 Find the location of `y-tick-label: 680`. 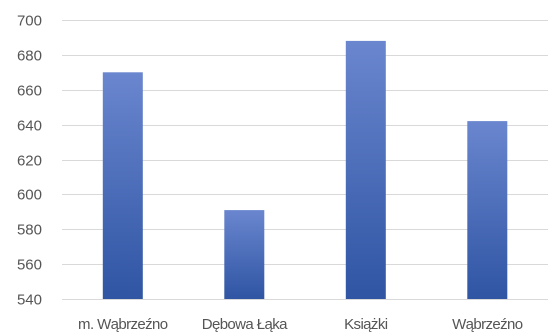

y-tick-label: 680 is located at coordinates (29, 56).